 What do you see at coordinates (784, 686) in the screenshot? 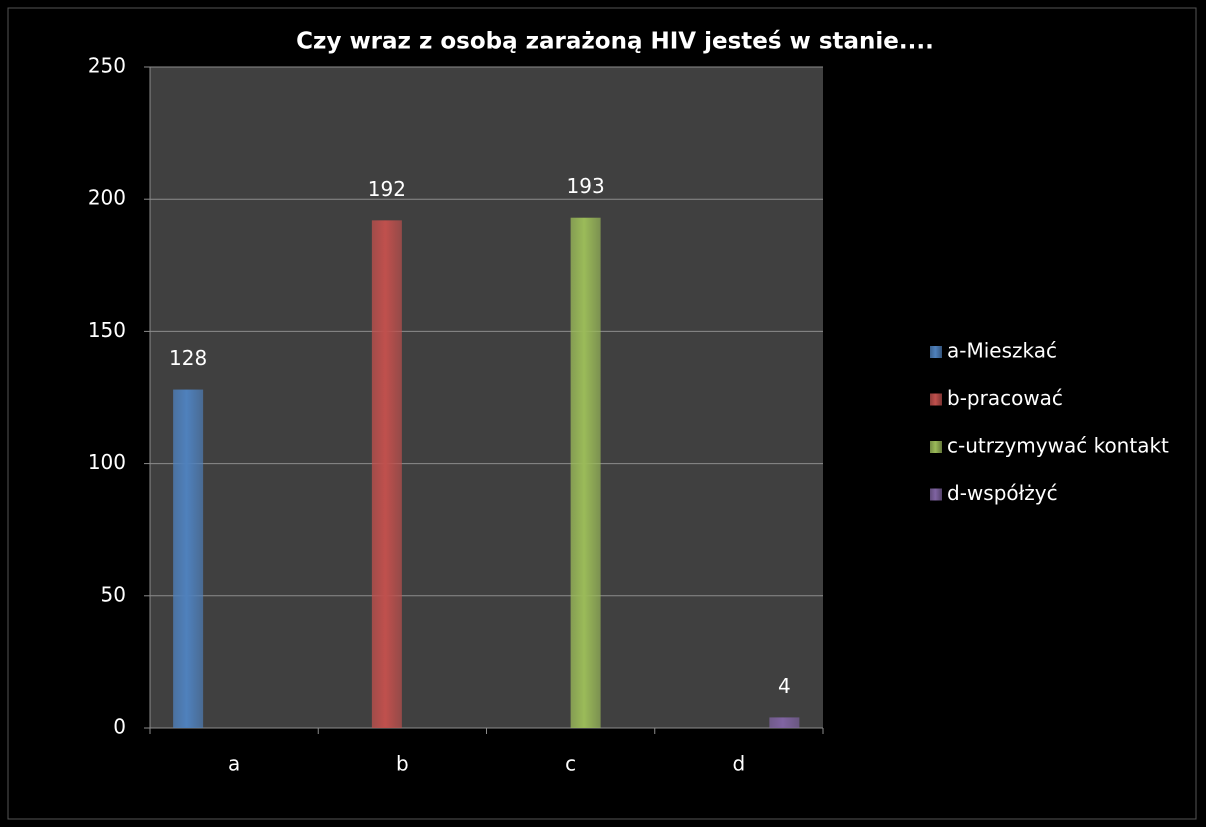
I see `data-label: 4` at bounding box center [784, 686].